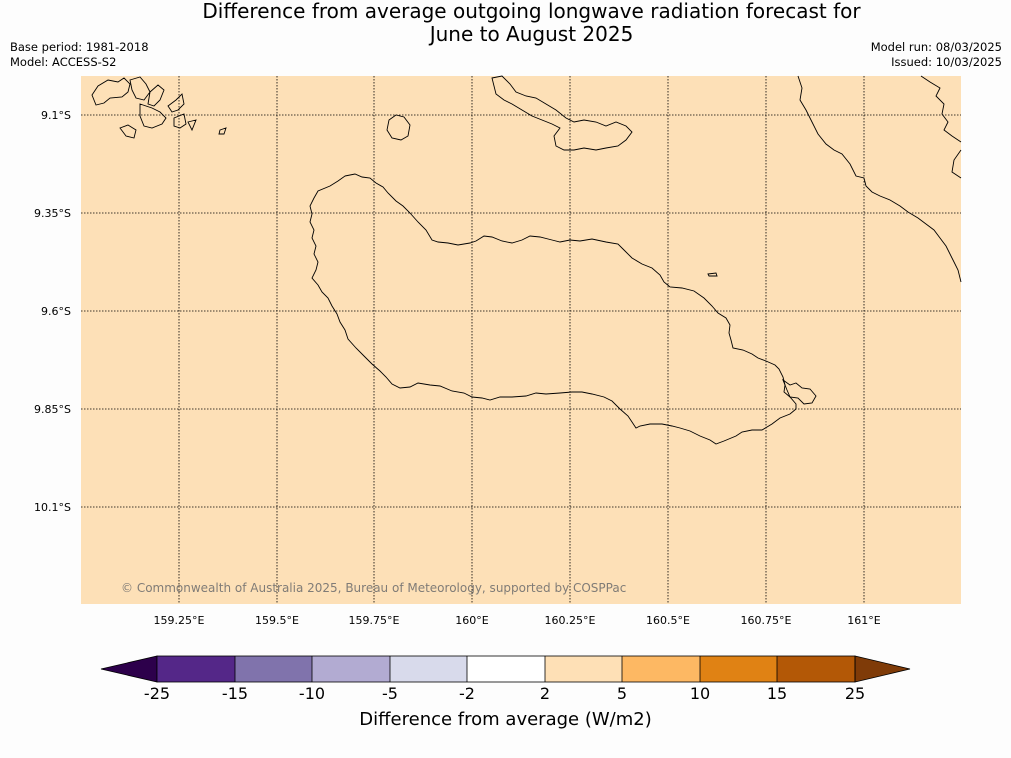 Image resolution: width=1011 pixels, height=758 pixels. Describe the element at coordinates (700, 693) in the screenshot. I see `colorbar-tick: 10` at that location.